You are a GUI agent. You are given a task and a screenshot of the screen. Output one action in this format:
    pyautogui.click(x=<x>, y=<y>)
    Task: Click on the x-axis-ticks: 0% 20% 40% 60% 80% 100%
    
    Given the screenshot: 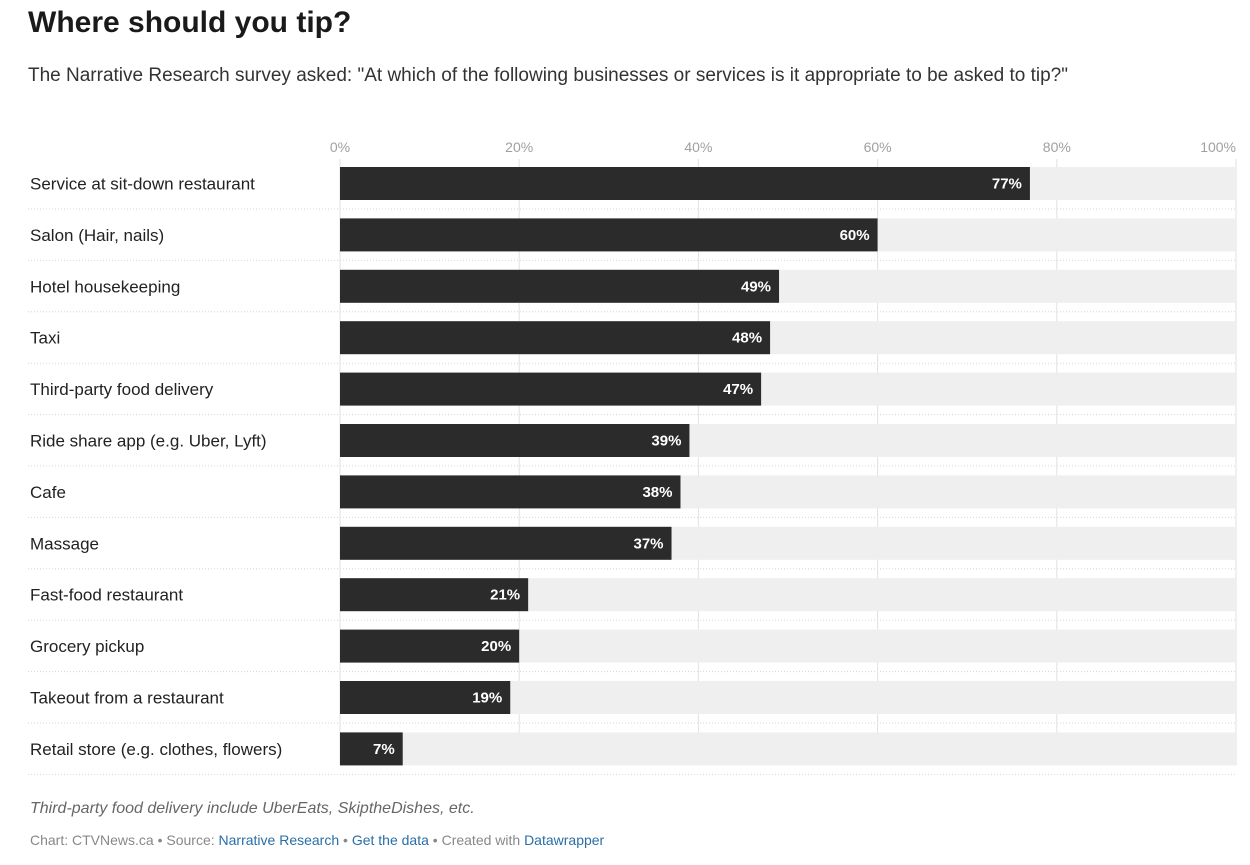 What is the action you would take?
    pyautogui.click(x=783, y=147)
    